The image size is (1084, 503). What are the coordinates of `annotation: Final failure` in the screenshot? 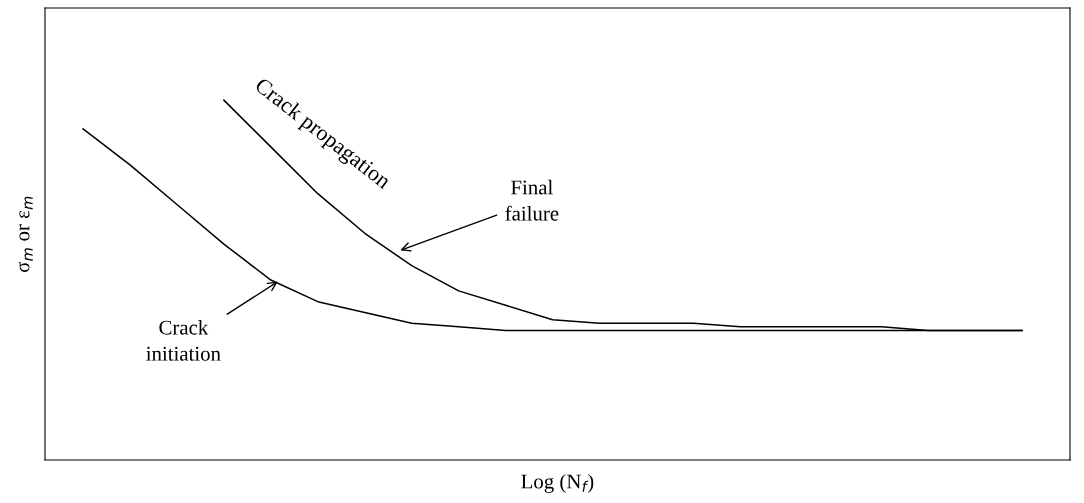 It's located at (532, 200).